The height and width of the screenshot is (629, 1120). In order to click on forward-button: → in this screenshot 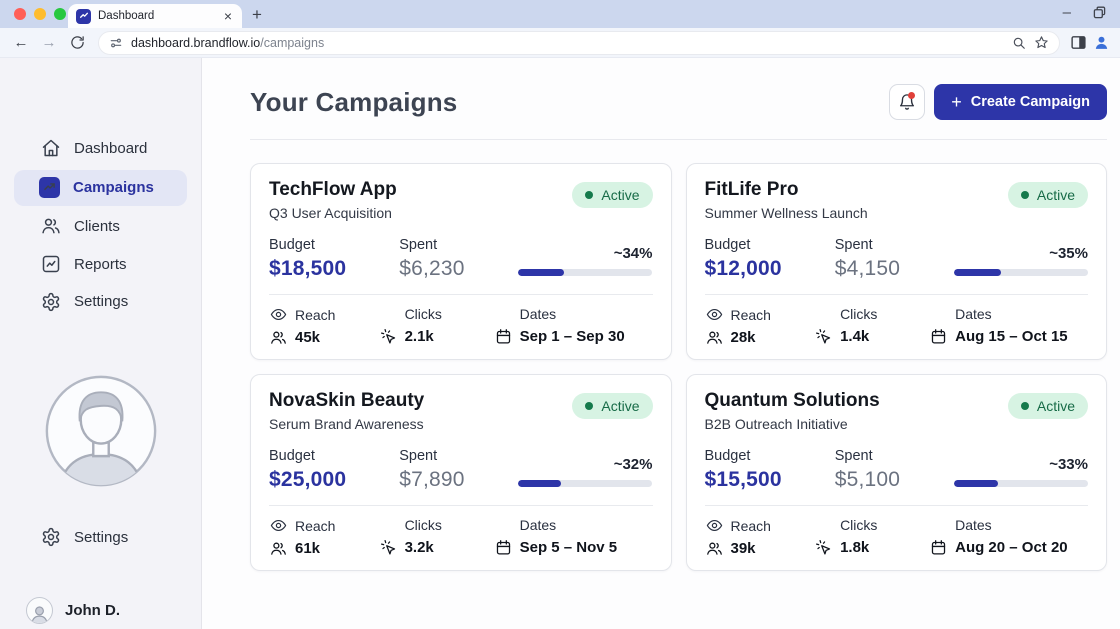, I will do `click(49, 42)`.